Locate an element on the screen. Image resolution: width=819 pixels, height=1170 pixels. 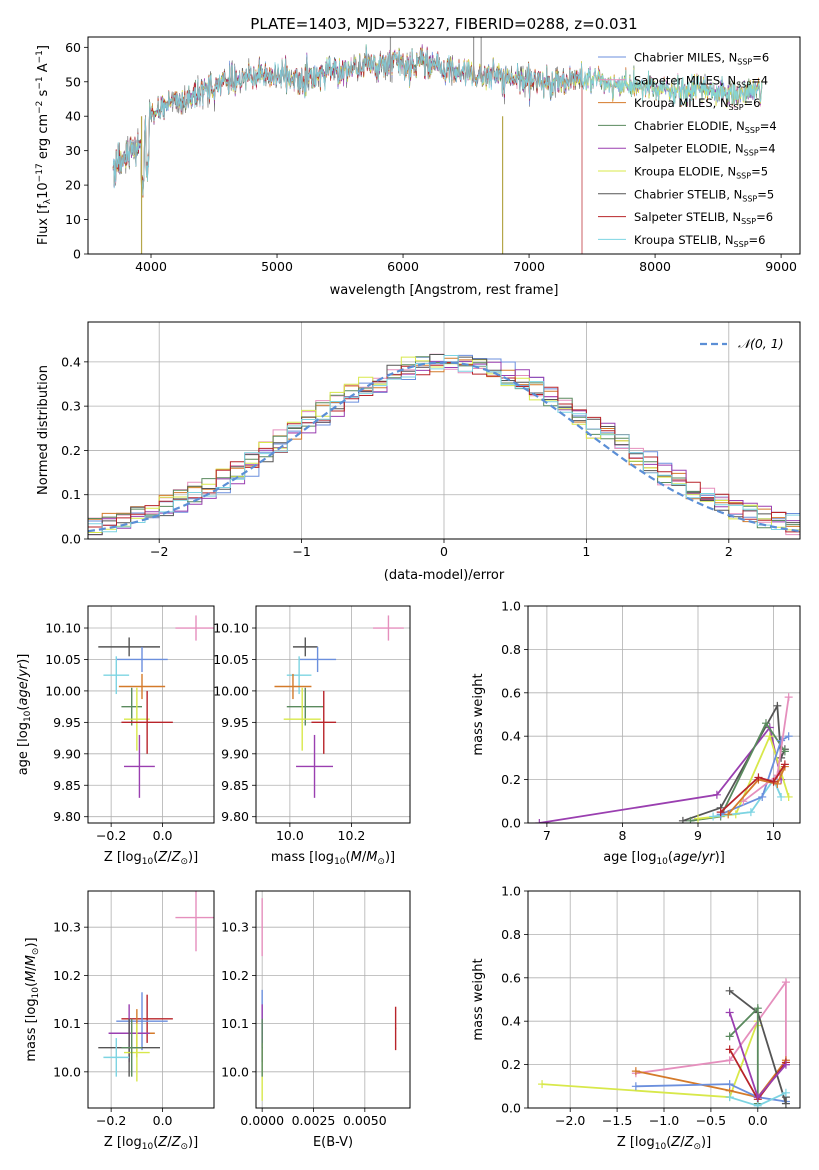
y-tick-label: 0.1 is located at coordinates (71, 494).